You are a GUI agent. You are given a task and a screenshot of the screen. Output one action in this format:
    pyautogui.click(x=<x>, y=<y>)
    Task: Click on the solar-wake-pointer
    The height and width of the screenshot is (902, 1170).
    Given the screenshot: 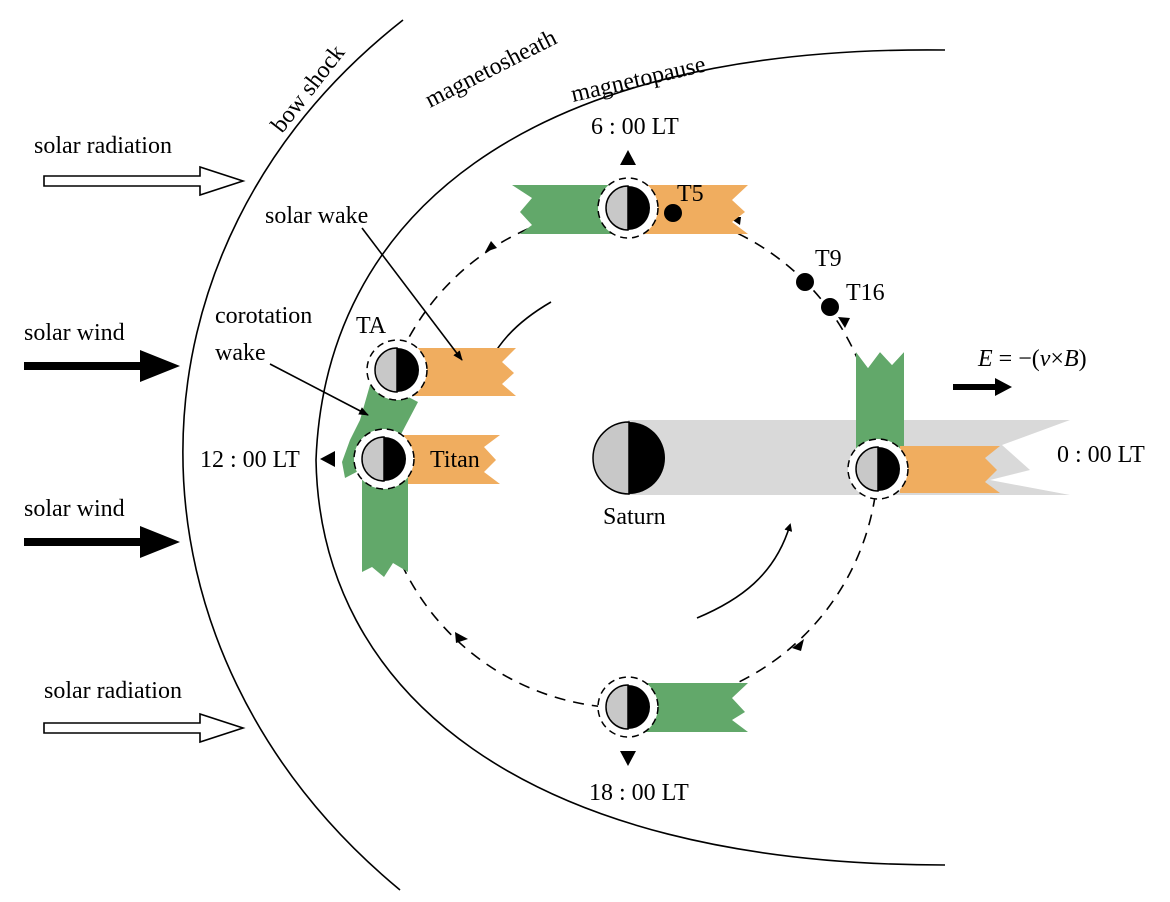 What is the action you would take?
    pyautogui.click(x=412, y=294)
    